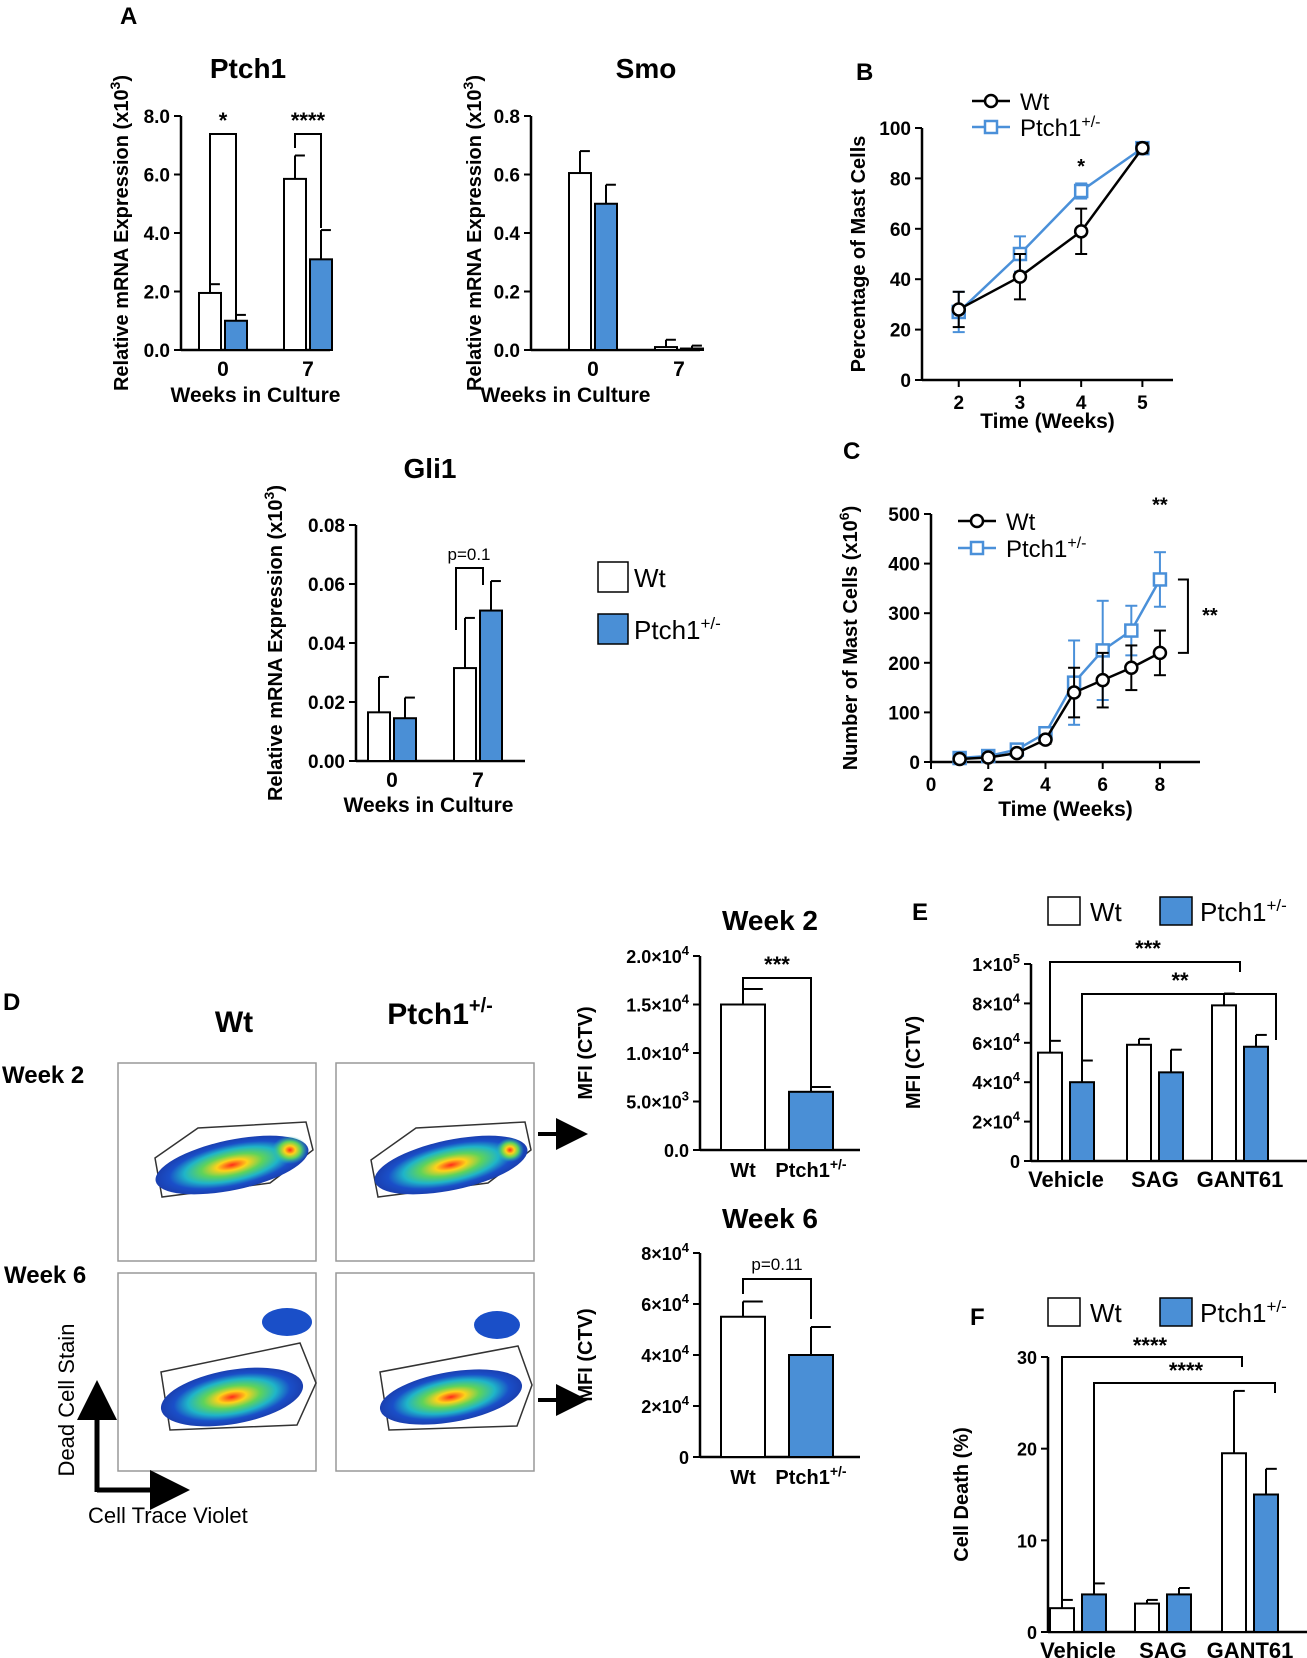 Image resolution: width=1307 pixels, height=1658 pixels. What do you see at coordinates (904, 565) in the screenshot?
I see `y-tick-label: 400` at bounding box center [904, 565].